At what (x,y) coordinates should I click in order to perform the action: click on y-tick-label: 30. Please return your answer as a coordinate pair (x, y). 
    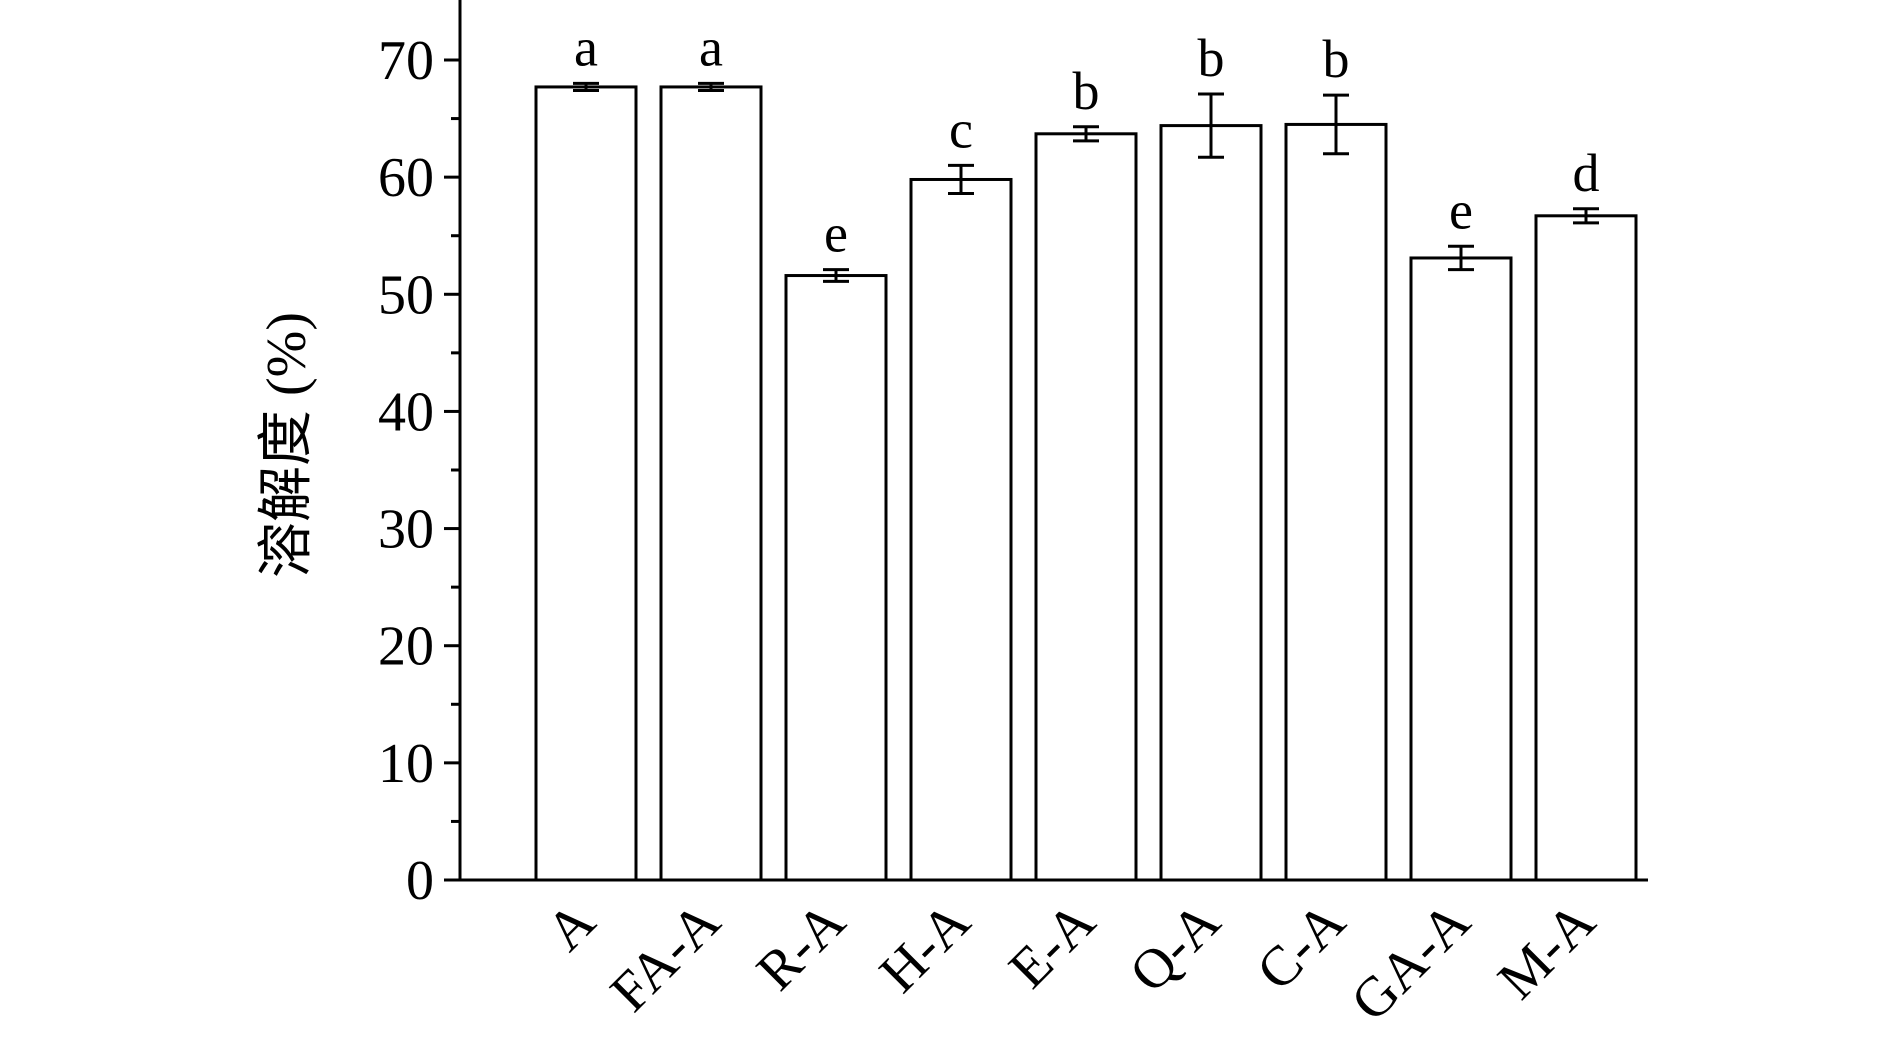
    Looking at the image, I should click on (406, 530).